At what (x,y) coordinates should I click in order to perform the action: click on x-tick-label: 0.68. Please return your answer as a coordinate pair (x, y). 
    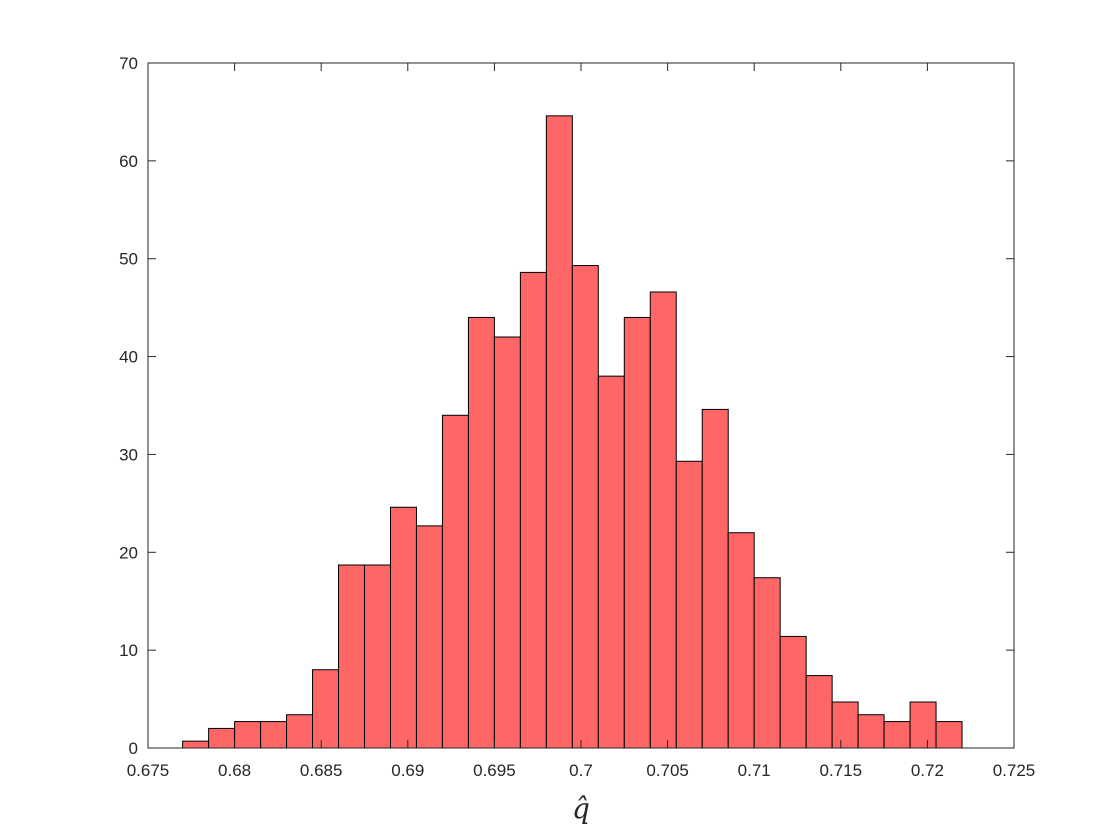
    Looking at the image, I should click on (234, 770).